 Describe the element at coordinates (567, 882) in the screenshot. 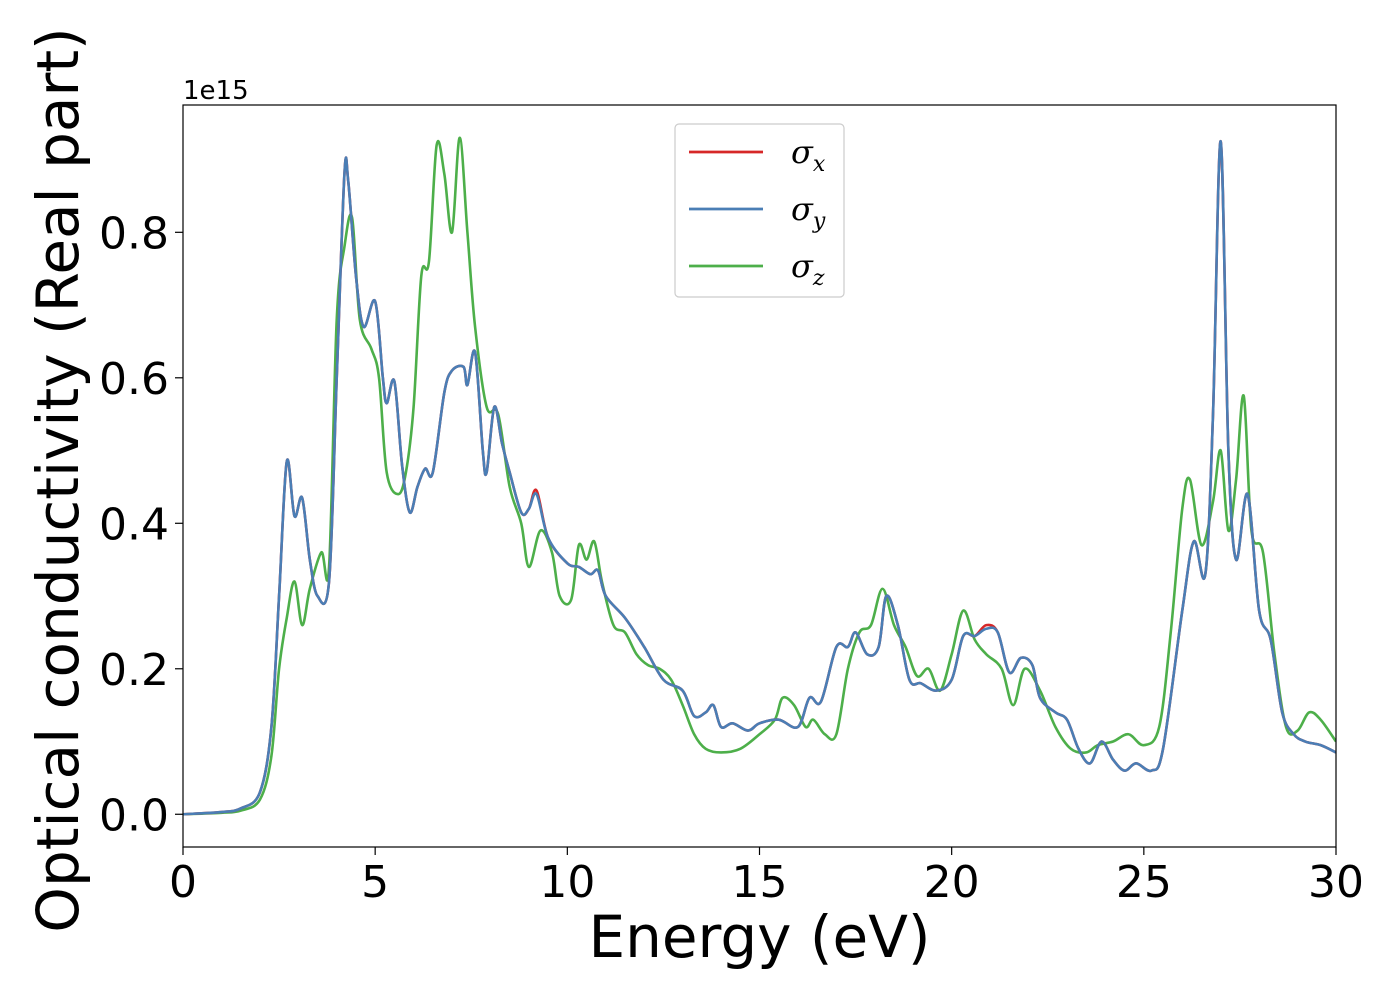

I see `x-tick-label: 10` at that location.